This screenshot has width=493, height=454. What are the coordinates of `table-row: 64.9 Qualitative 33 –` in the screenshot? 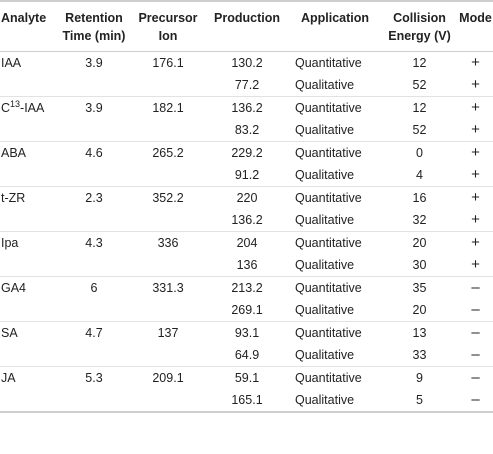 It's located at (246, 355).